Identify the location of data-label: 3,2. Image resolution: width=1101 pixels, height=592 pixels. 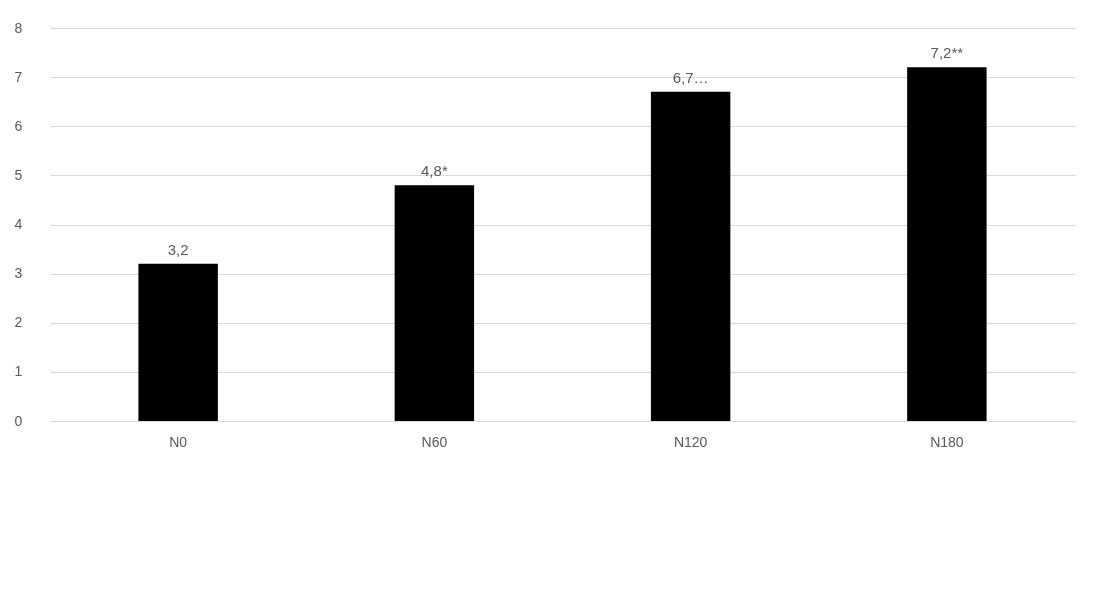
(178, 249).